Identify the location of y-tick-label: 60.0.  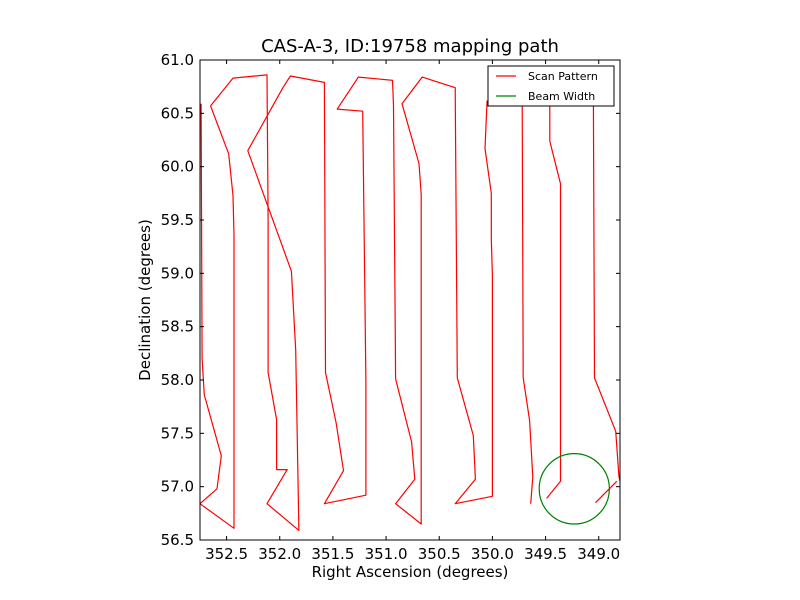
(177, 167).